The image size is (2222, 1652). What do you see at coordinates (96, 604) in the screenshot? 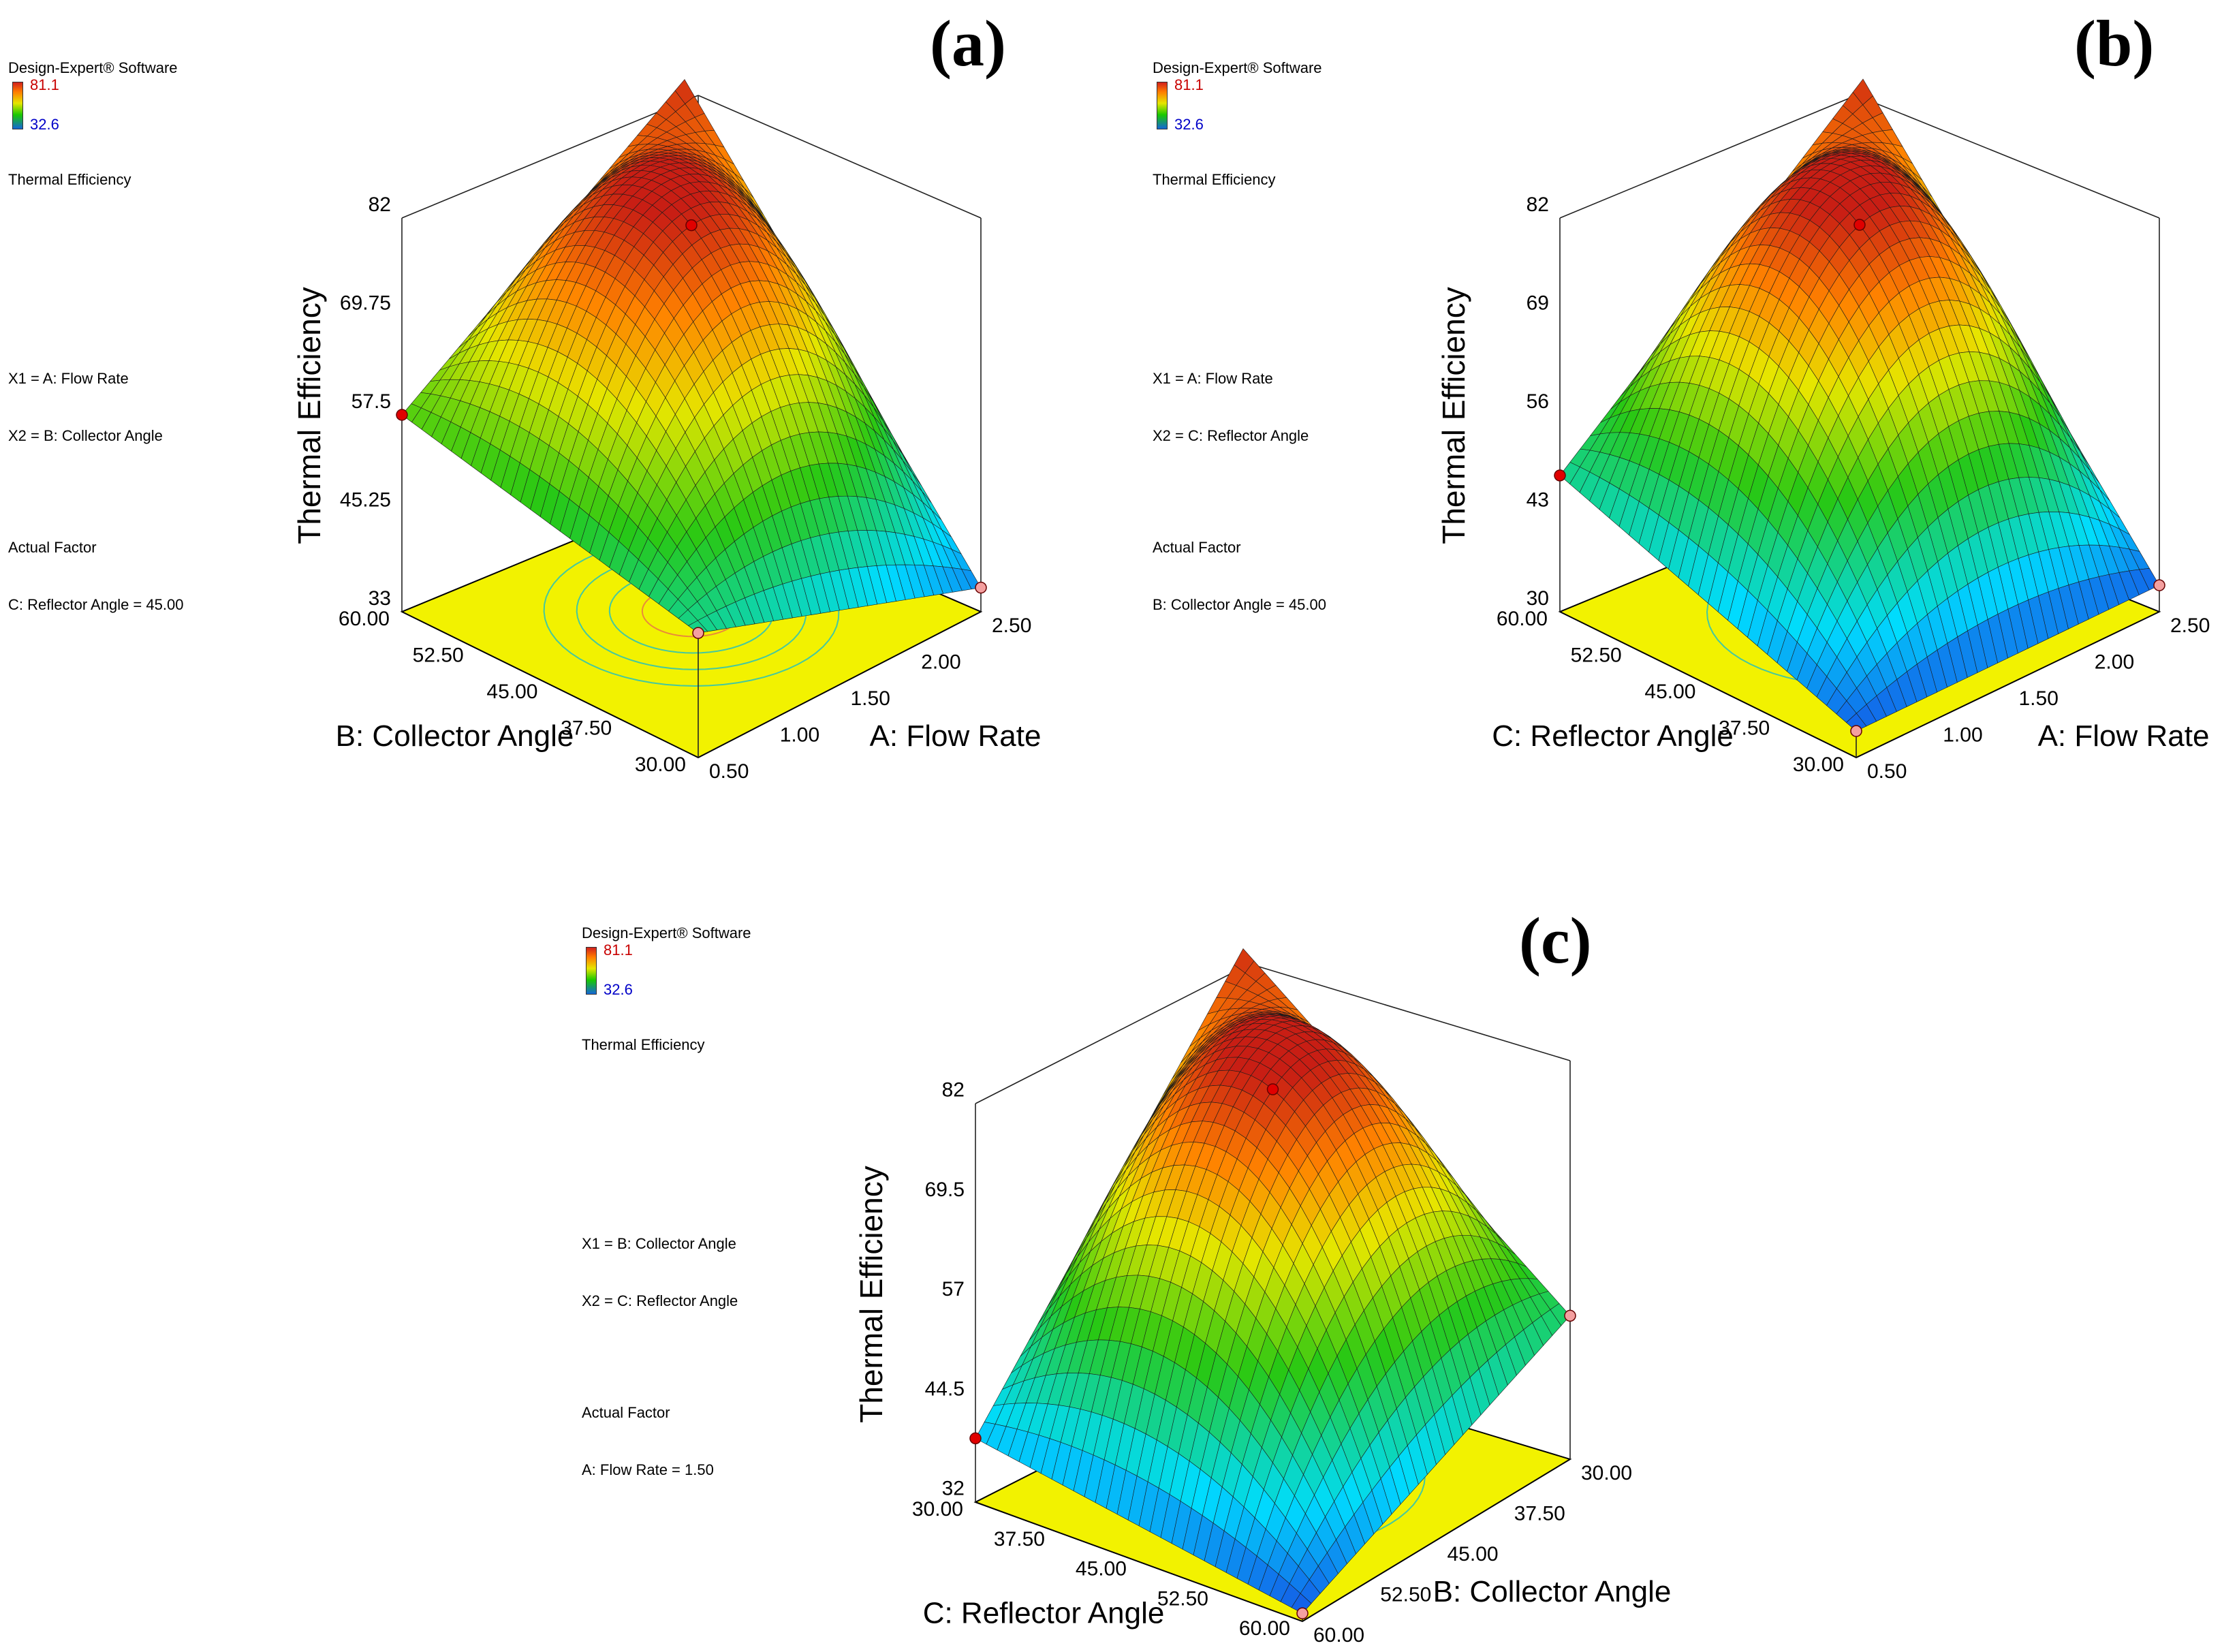
I see `panel-a-actual-factor: C: Reflector Angle = 45.00` at bounding box center [96, 604].